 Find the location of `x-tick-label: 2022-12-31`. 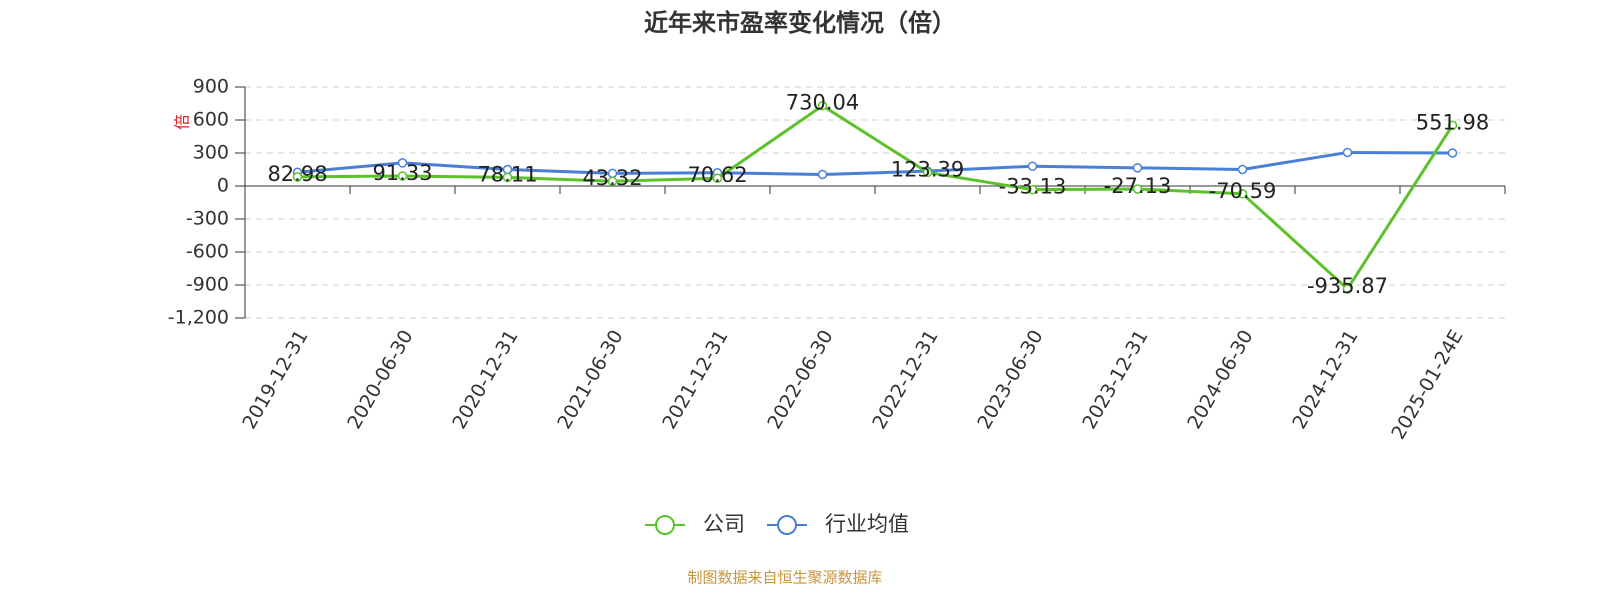

x-tick-label: 2022-12-31 is located at coordinates (905, 379).